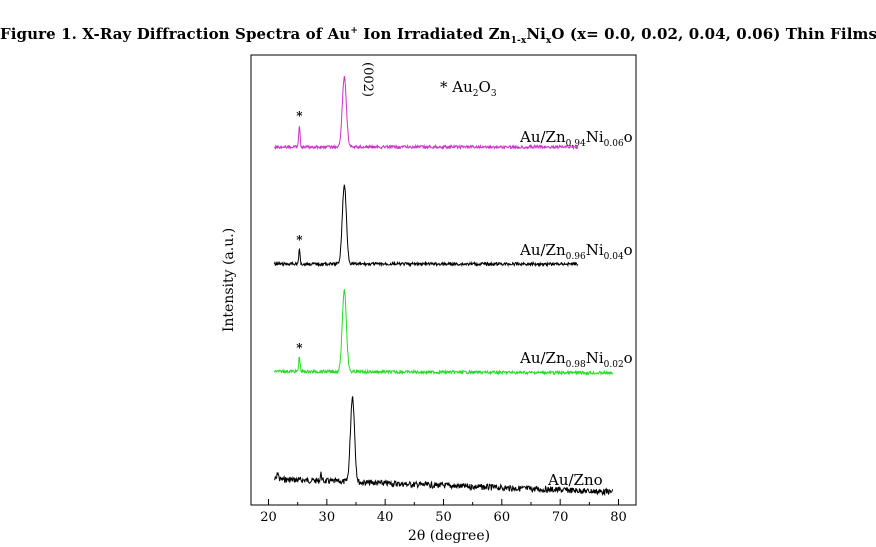 Image resolution: width=876 pixels, height=547 pixels. I want to click on title-sup: +, so click(354, 31).